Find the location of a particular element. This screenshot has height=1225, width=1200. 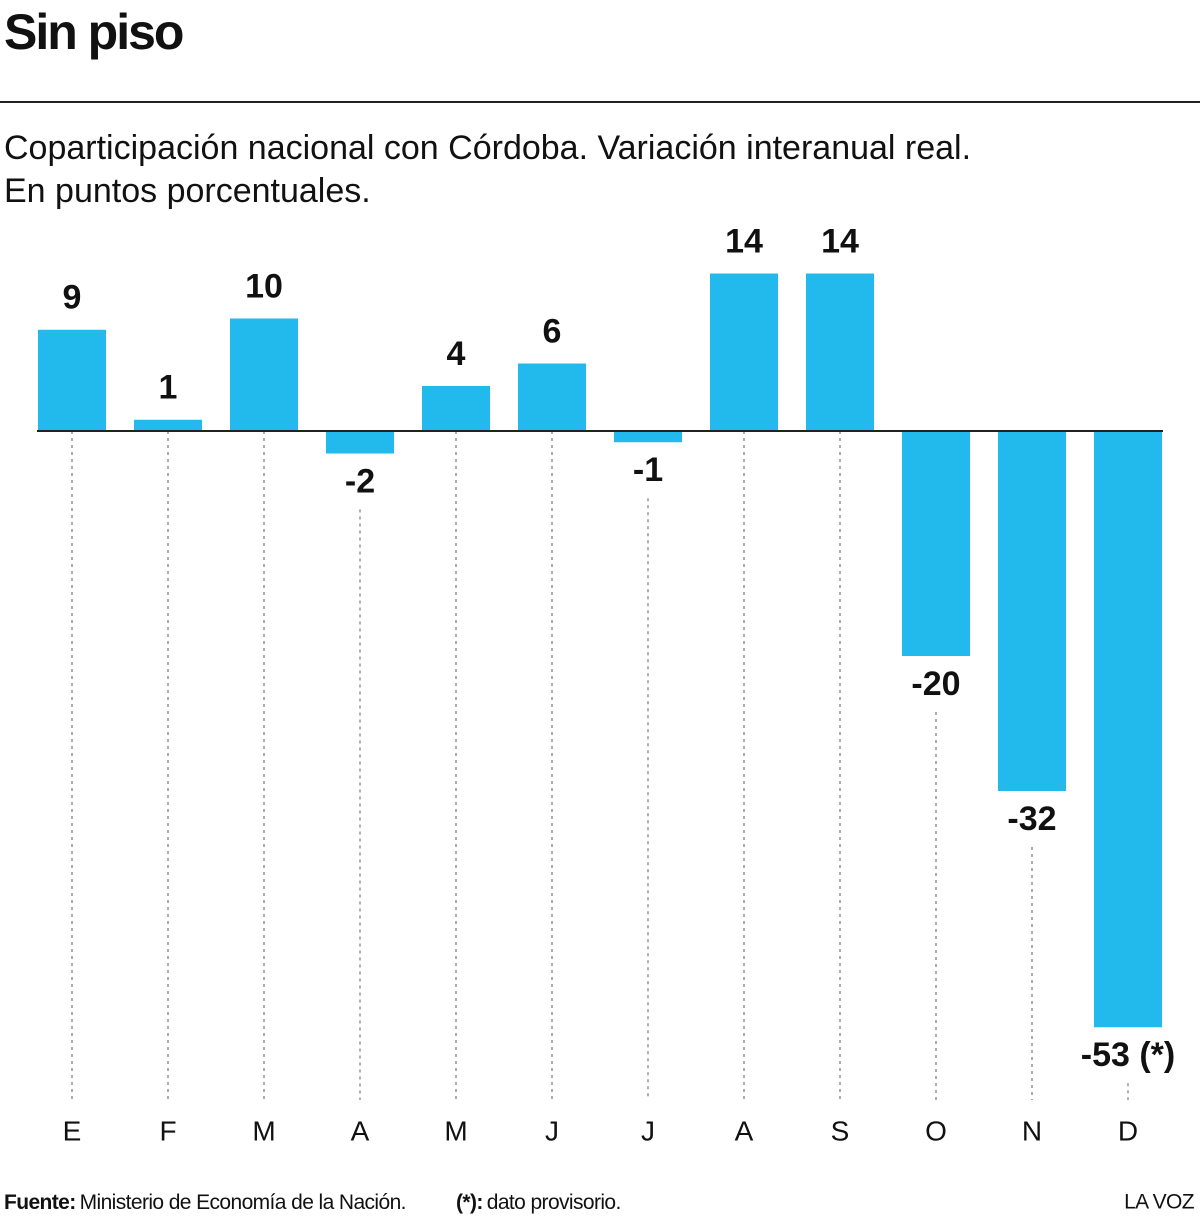

value-label: 9 is located at coordinates (72, 298).